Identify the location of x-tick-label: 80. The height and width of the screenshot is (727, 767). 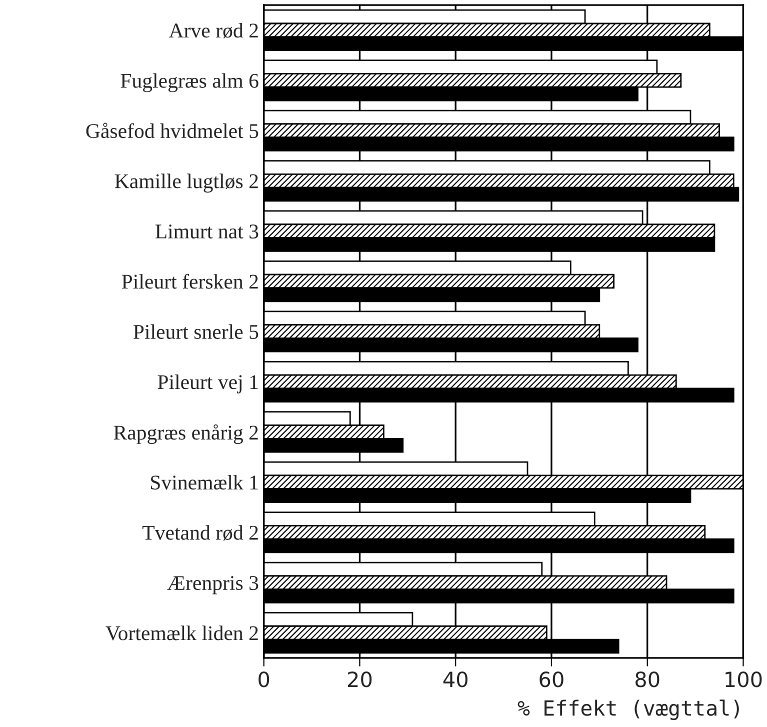
(648, 679).